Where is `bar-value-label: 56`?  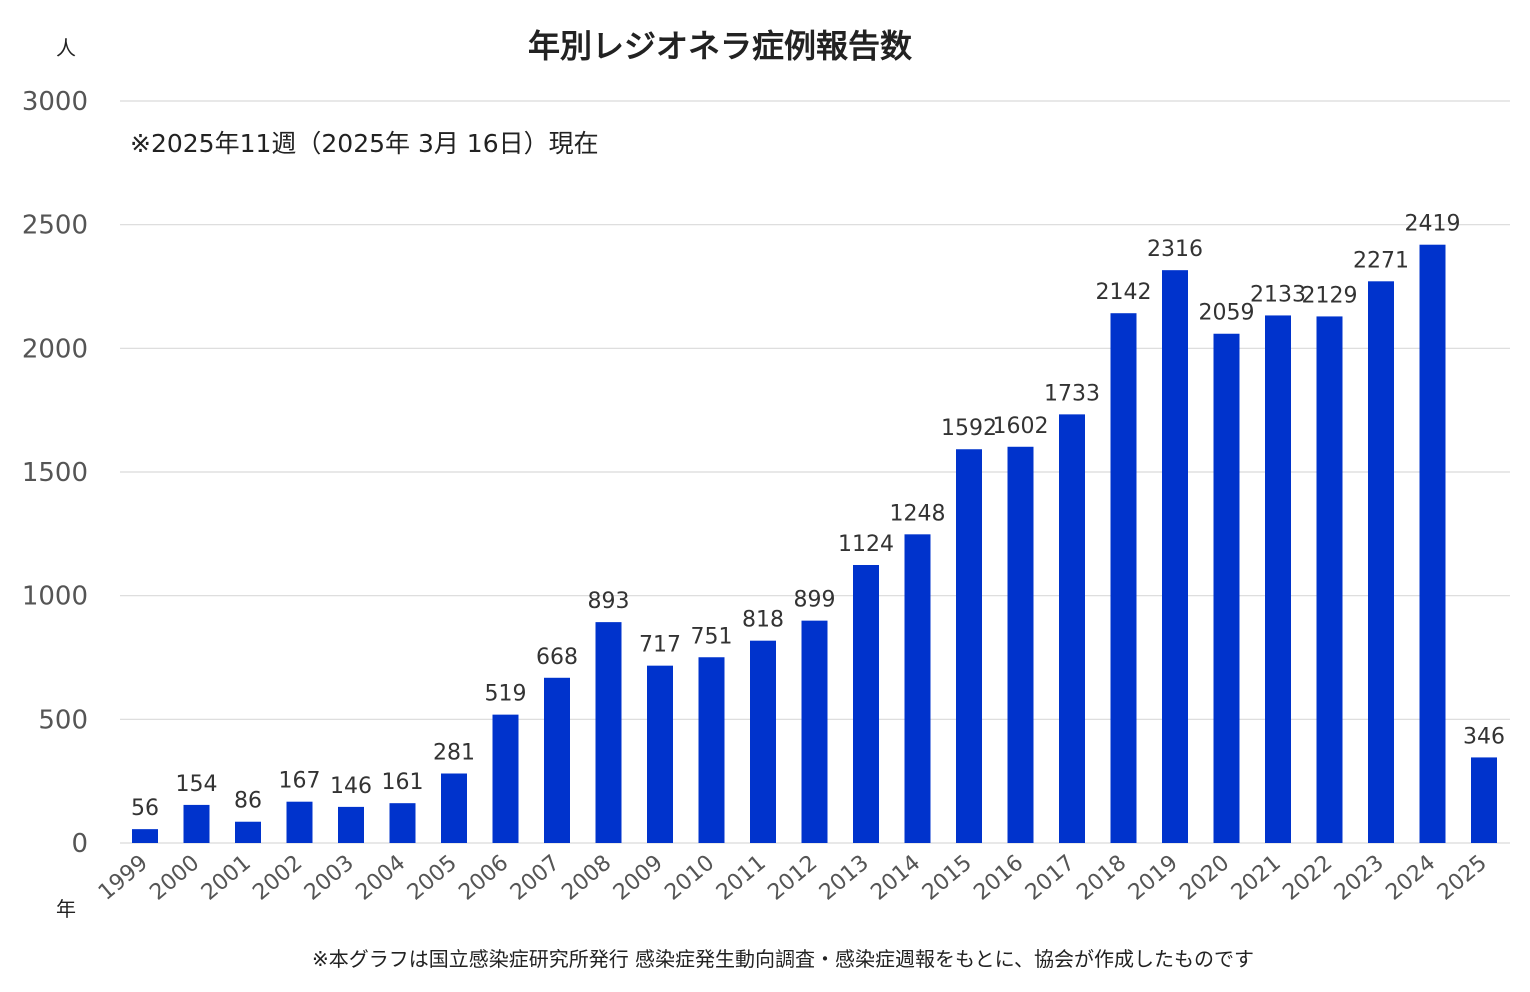
bar-value-label: 56 is located at coordinates (145, 808).